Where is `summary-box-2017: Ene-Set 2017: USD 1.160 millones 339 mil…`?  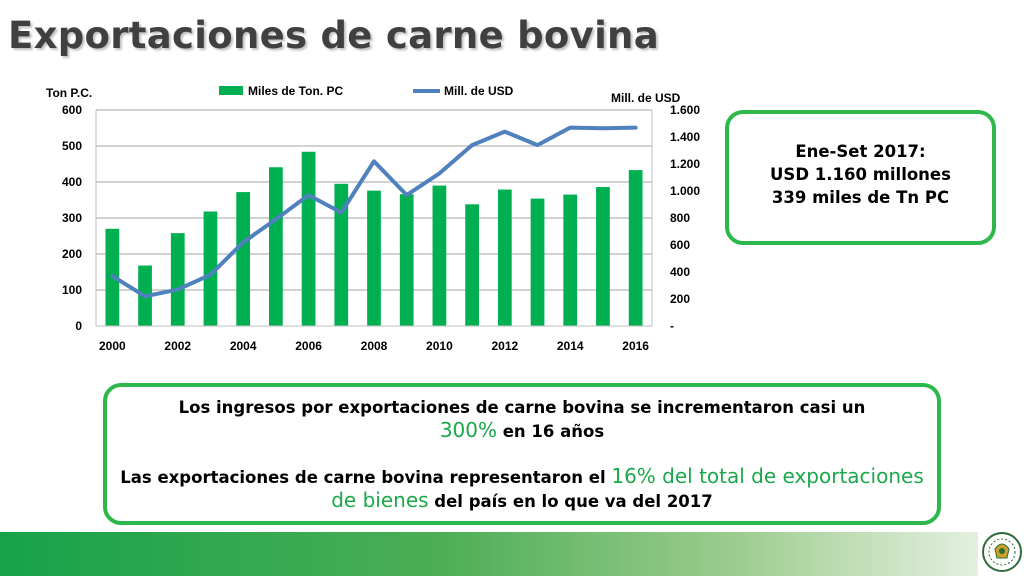 summary-box-2017: Ene-Set 2017: USD 1.160 millones 339 mil… is located at coordinates (860, 177).